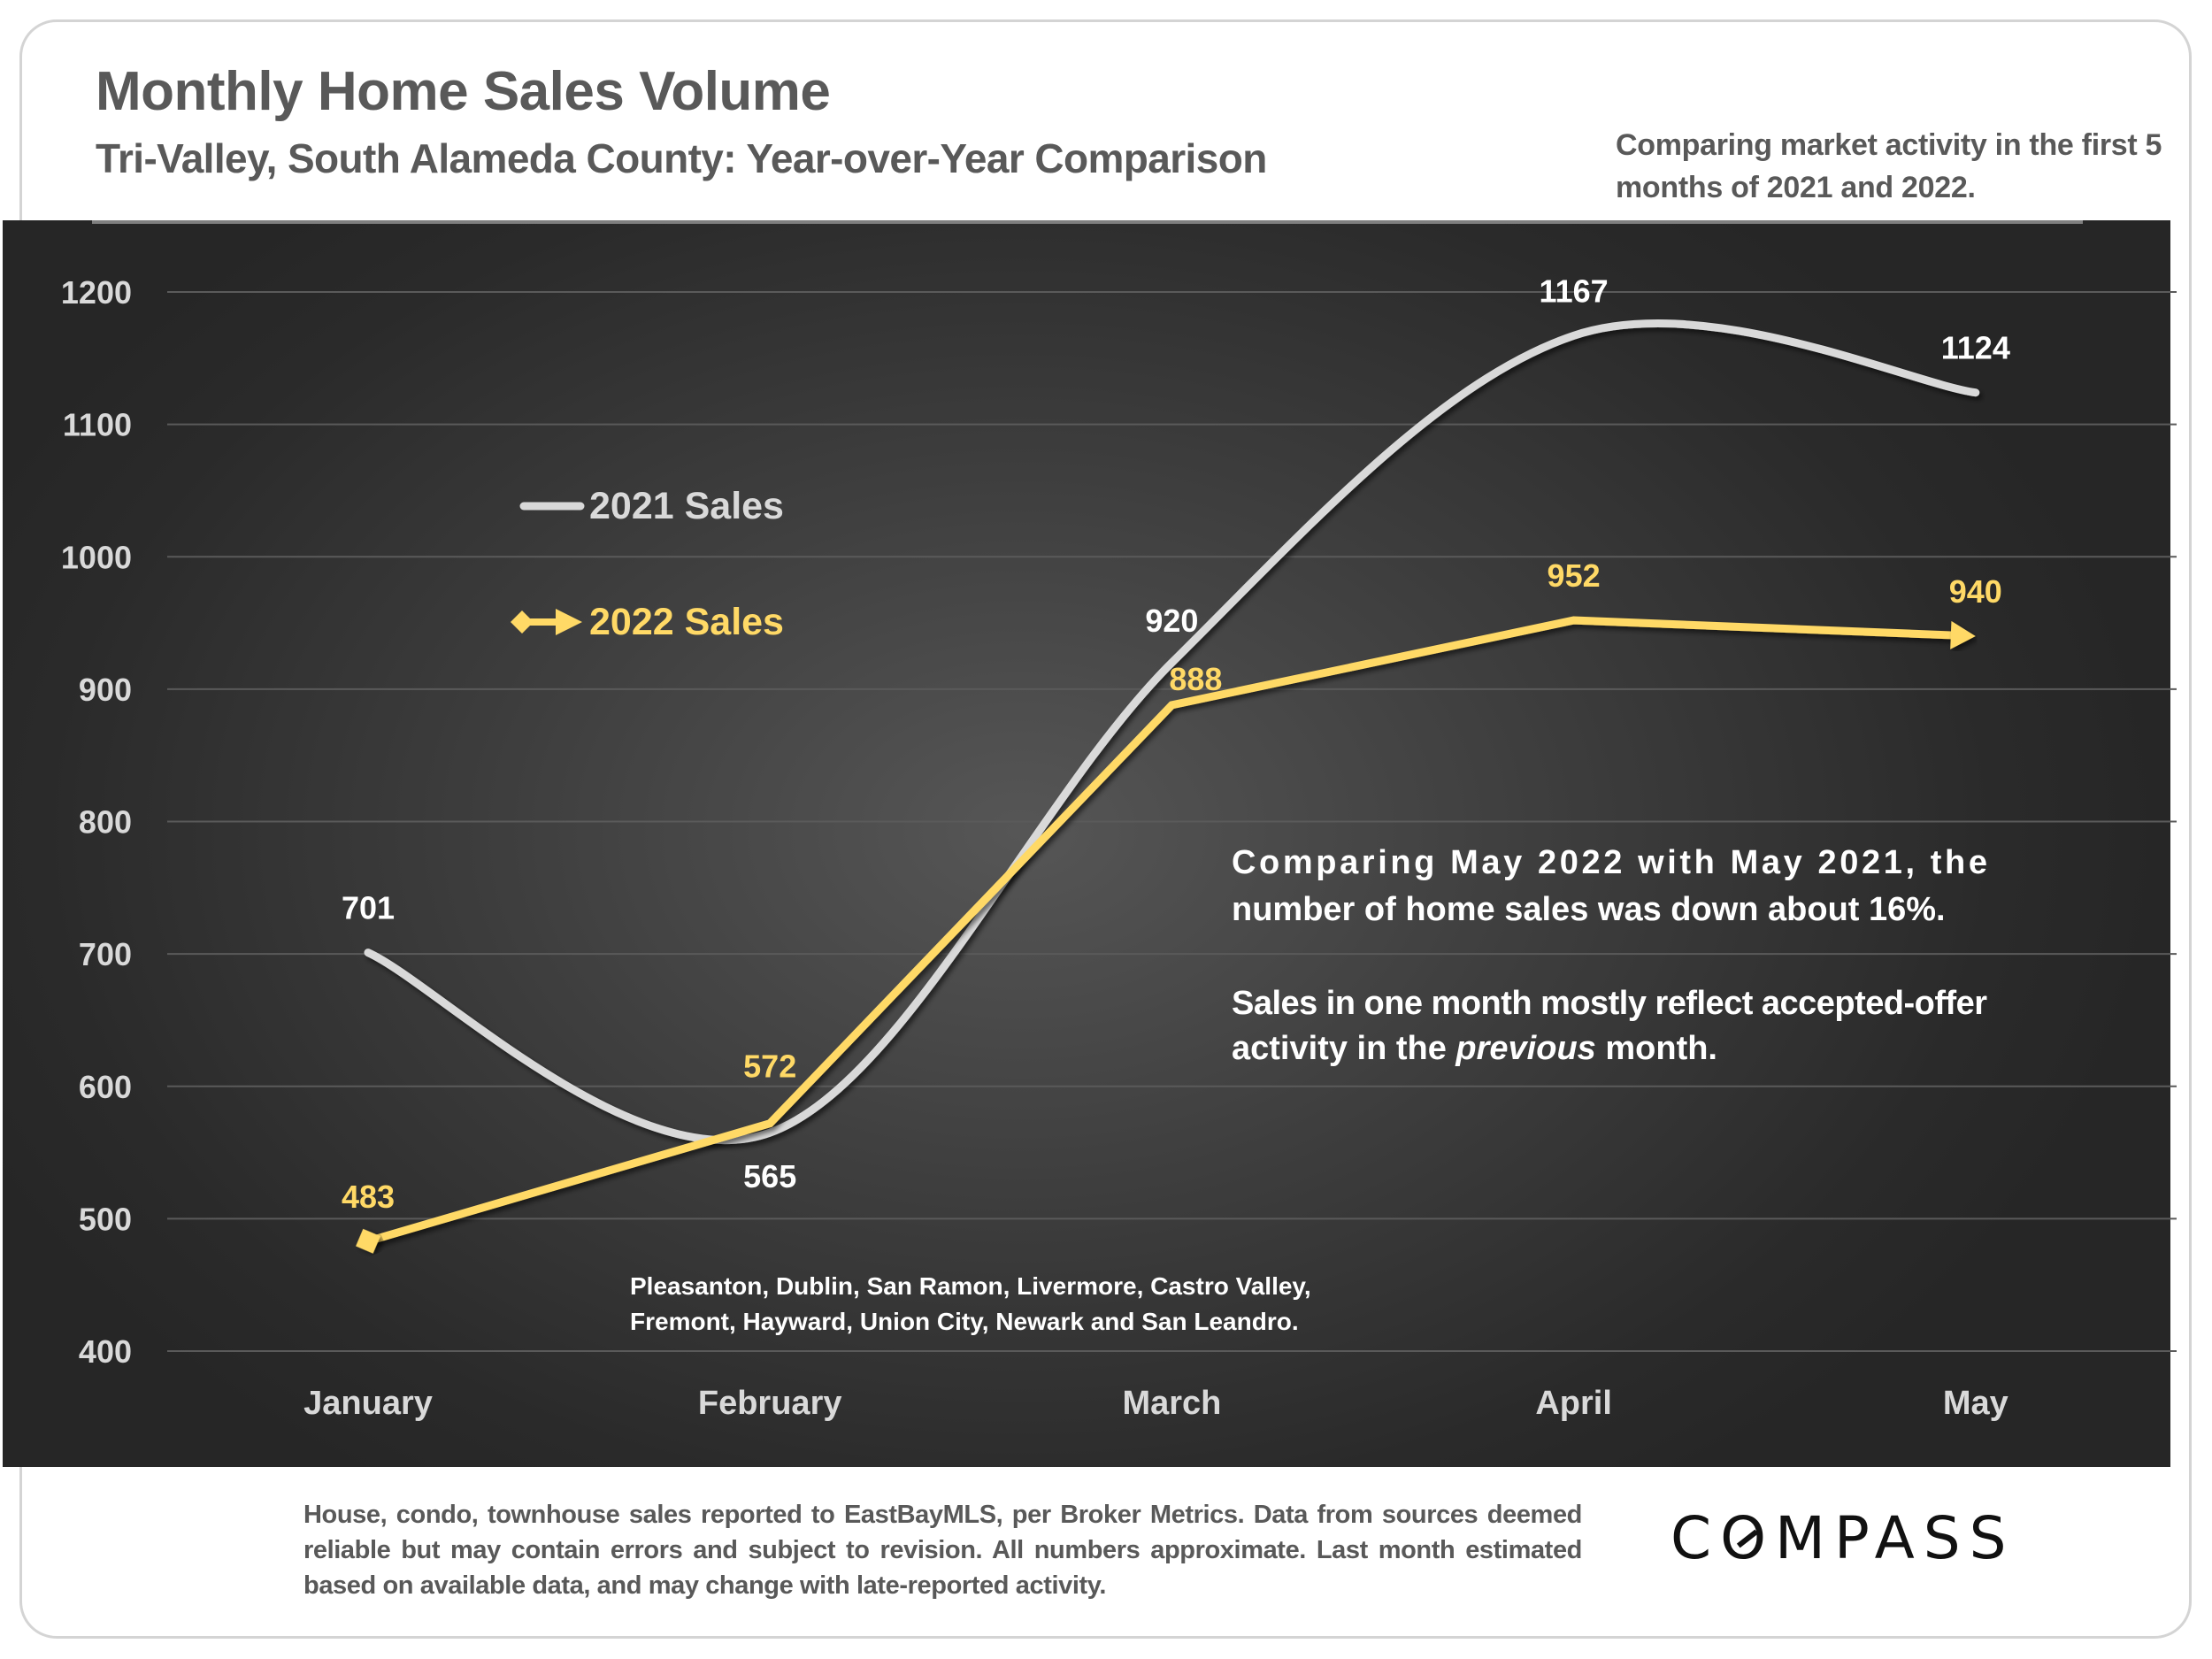 This screenshot has width=2212, height=1659. What do you see at coordinates (1172, 1403) in the screenshot?
I see `x-tick-label-march: March` at bounding box center [1172, 1403].